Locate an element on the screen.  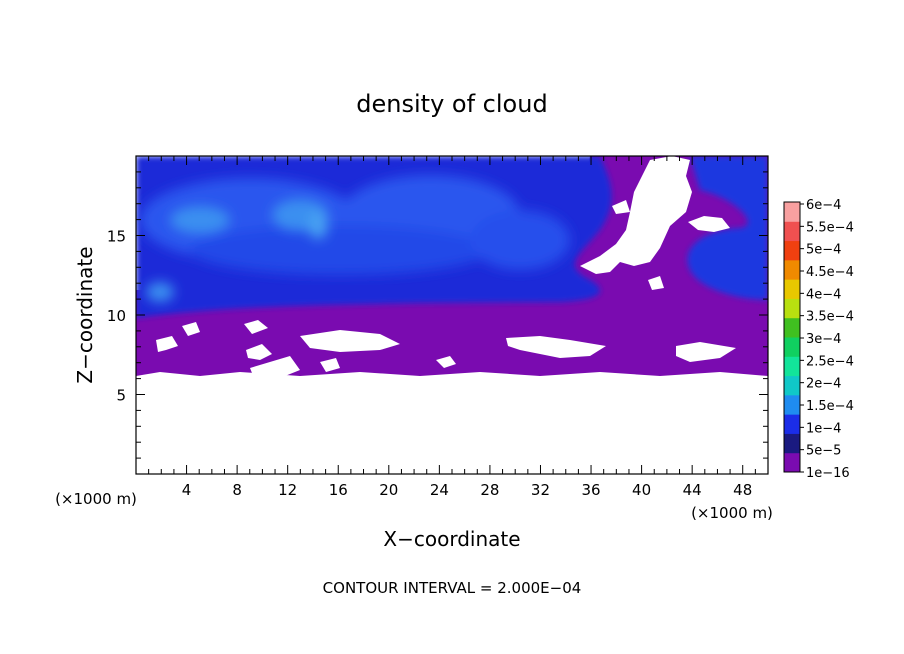
colorbar-label: 3e−4 is located at coordinates (823, 339).